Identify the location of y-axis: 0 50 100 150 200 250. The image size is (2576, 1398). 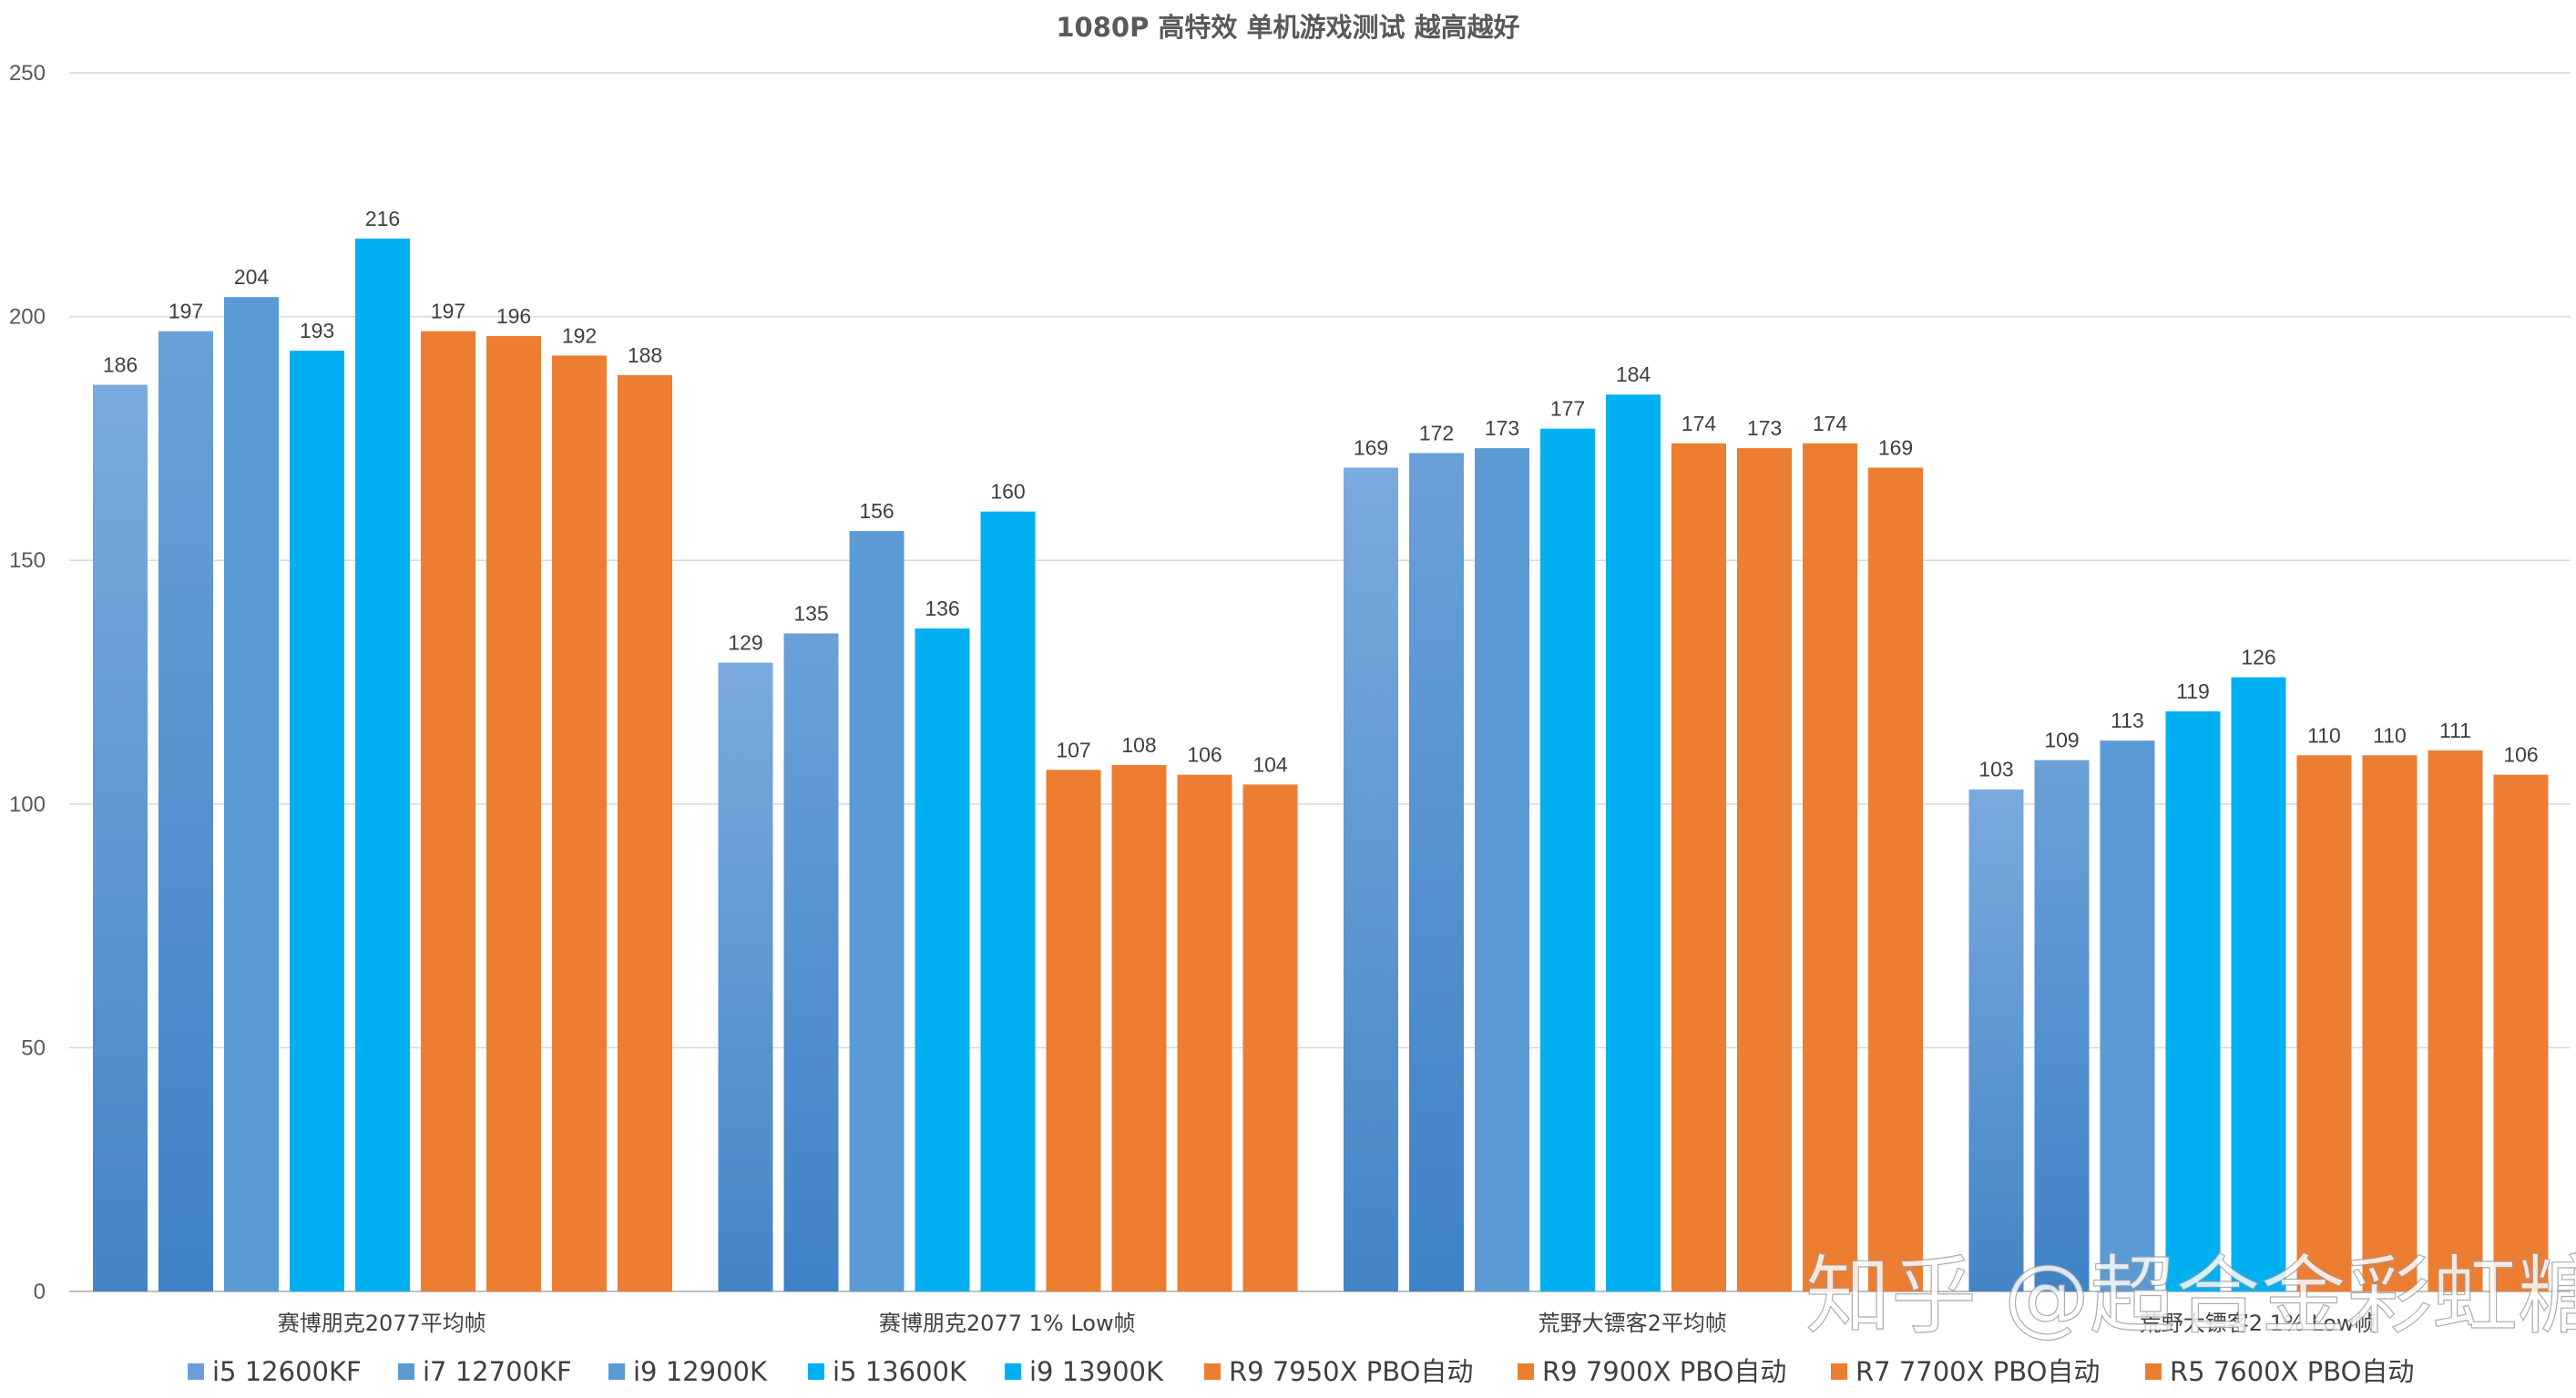
(27, 682).